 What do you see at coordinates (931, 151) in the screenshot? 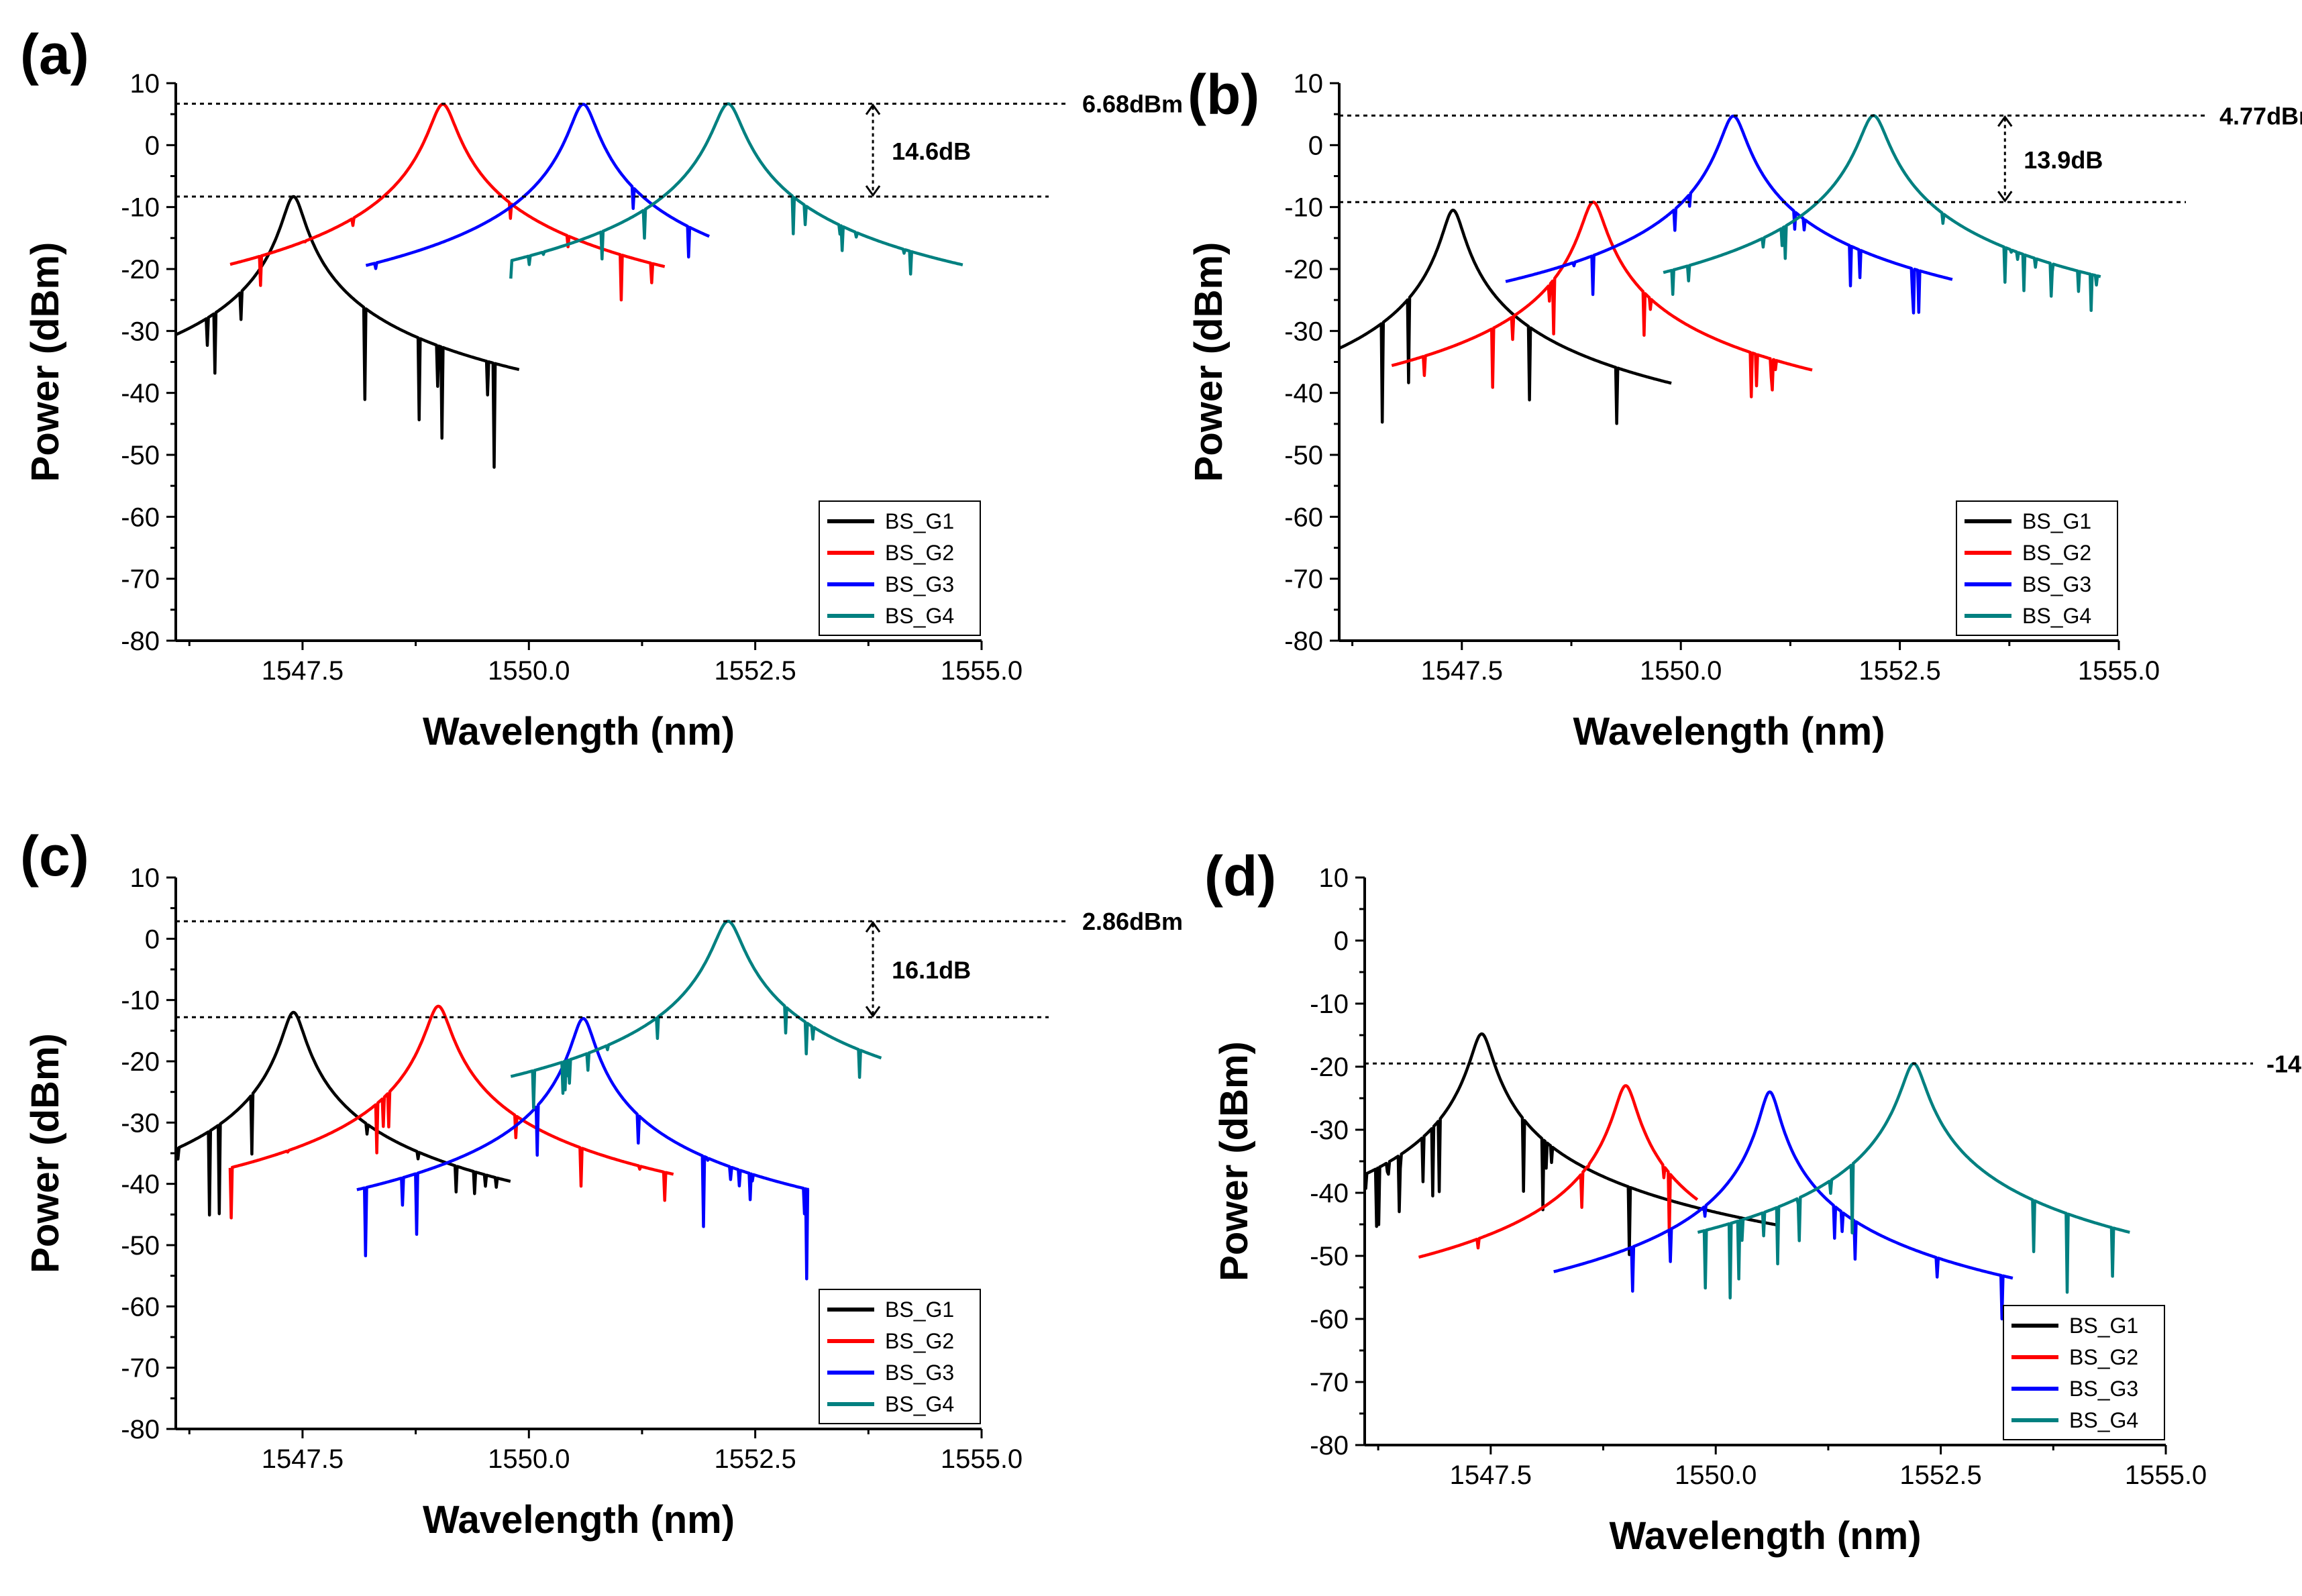
I see `delta-label: 14.6dB` at bounding box center [931, 151].